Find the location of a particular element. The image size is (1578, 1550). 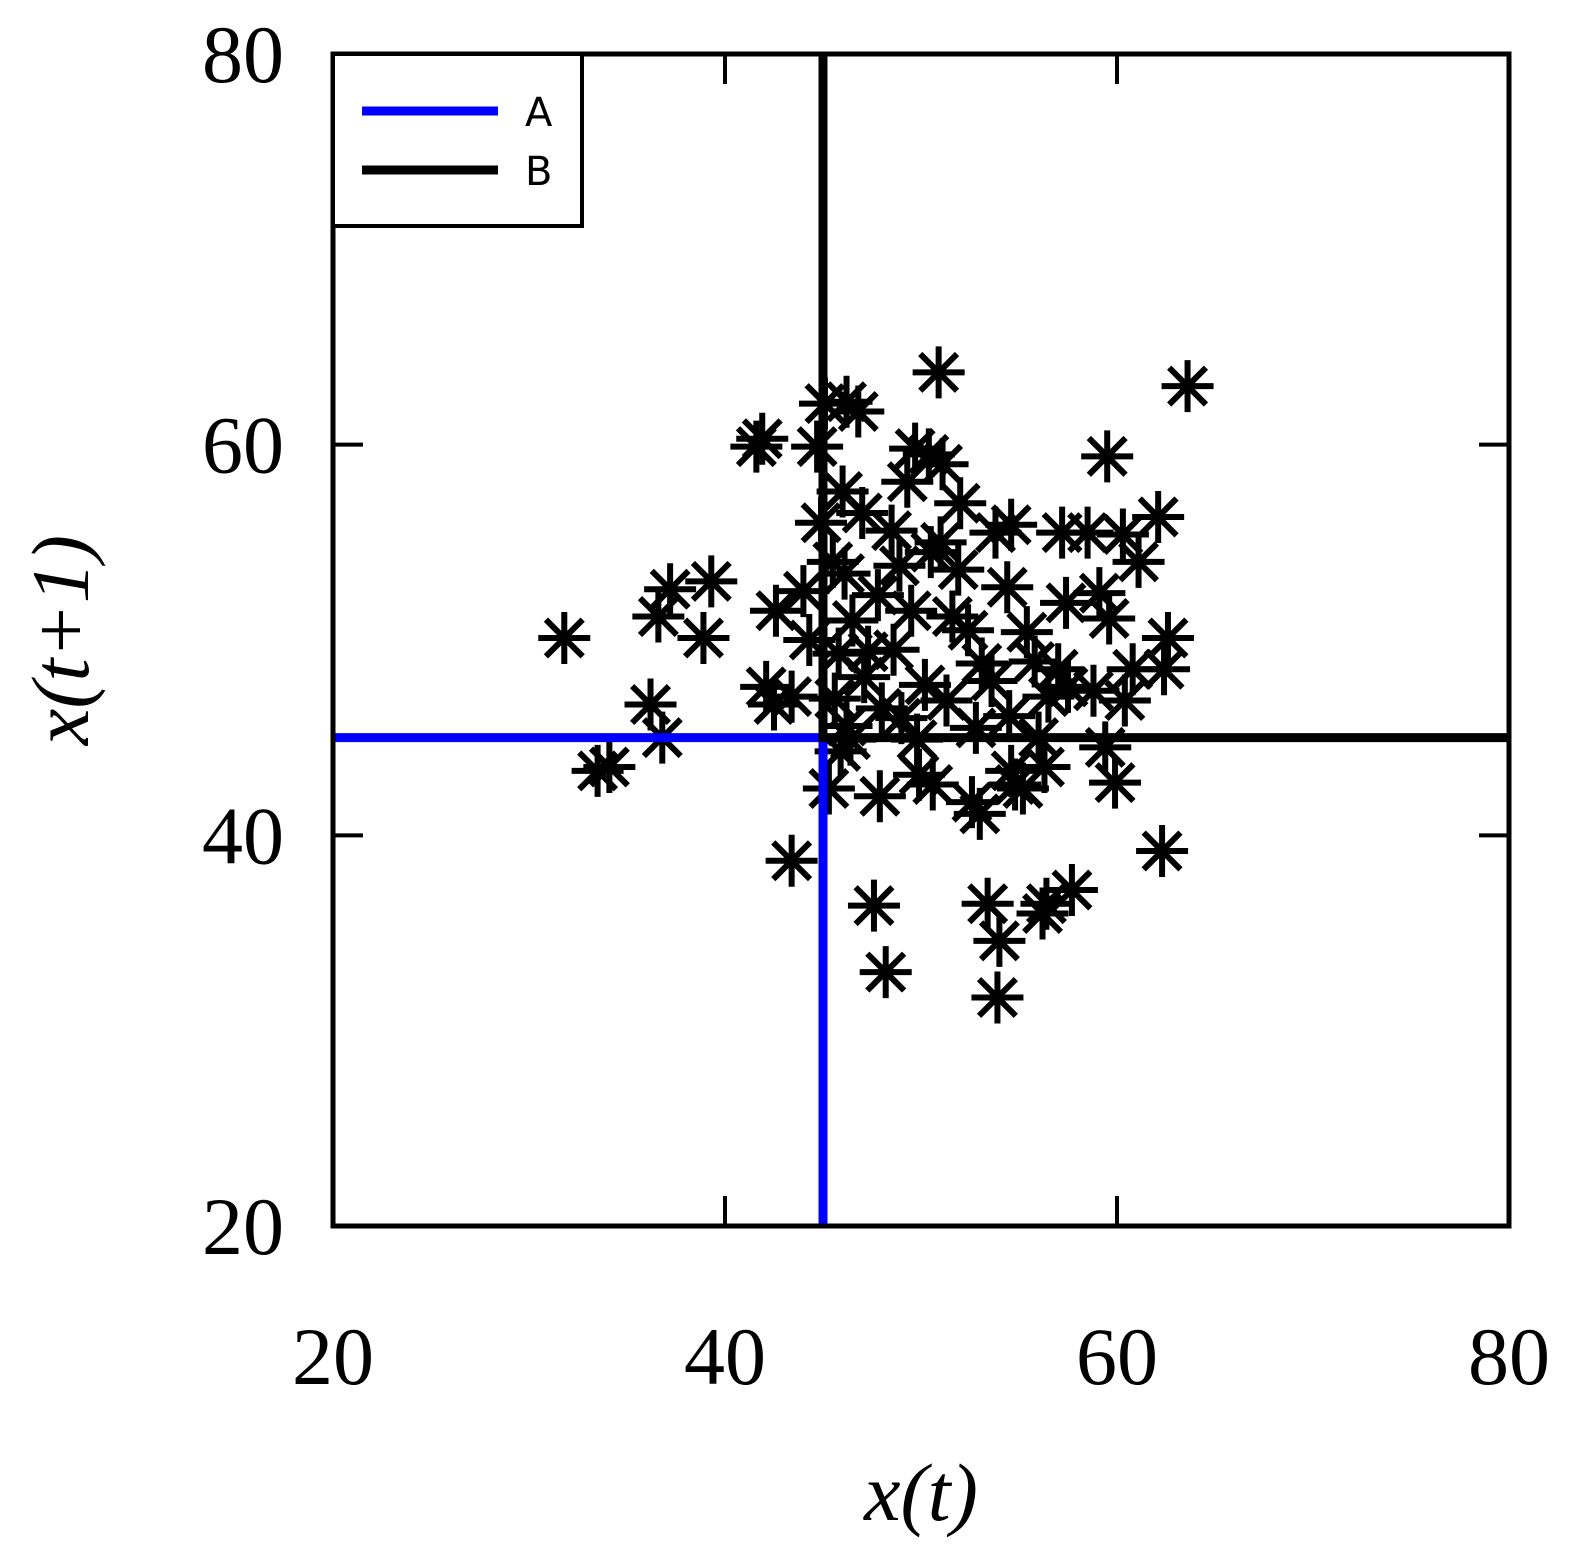

legend: A B is located at coordinates (457, 140).